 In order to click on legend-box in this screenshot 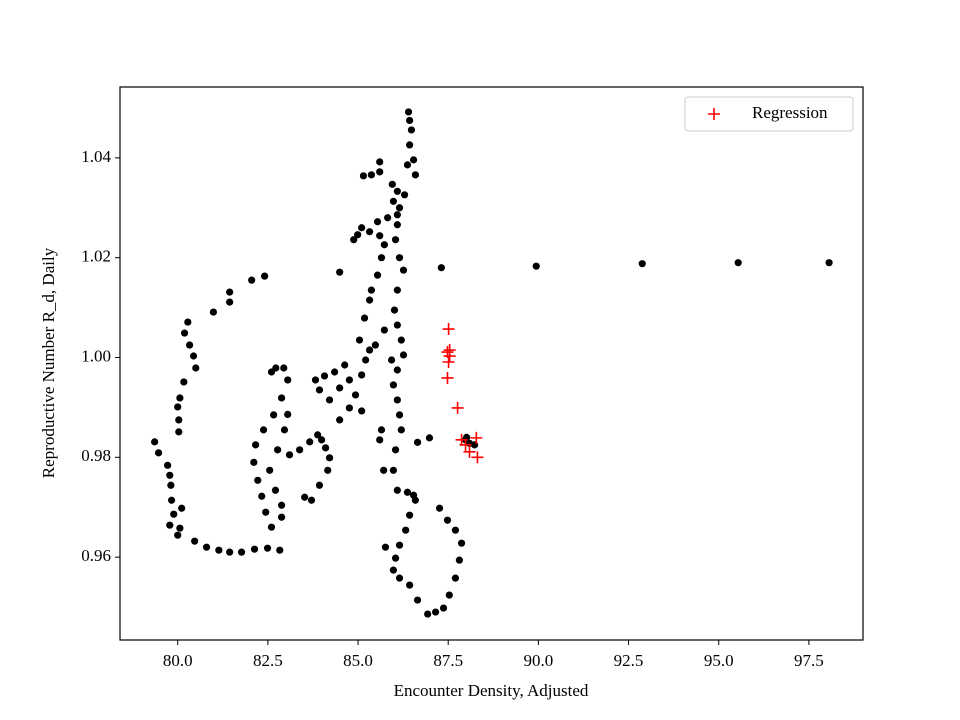, I will do `click(769, 114)`.